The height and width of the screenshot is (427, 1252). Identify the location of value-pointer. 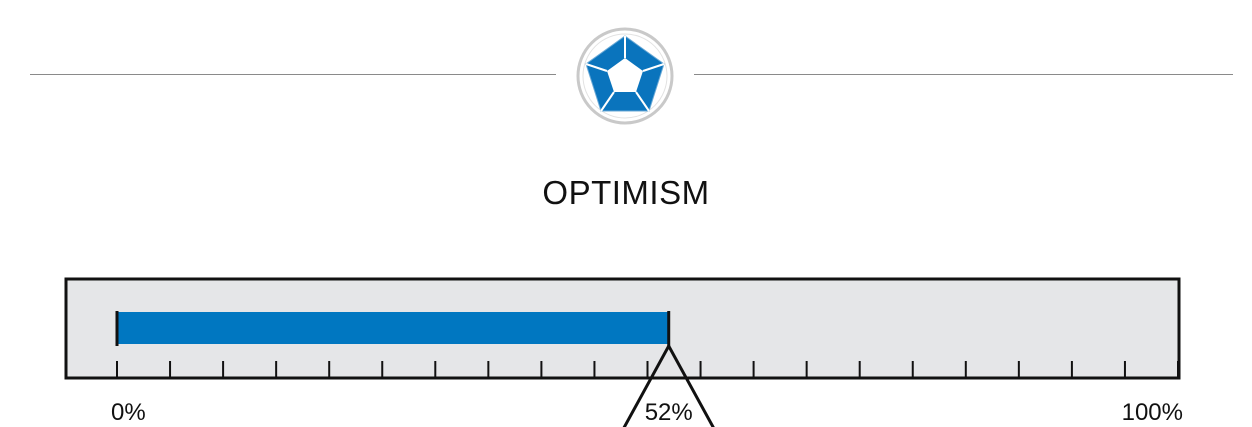
(668, 386).